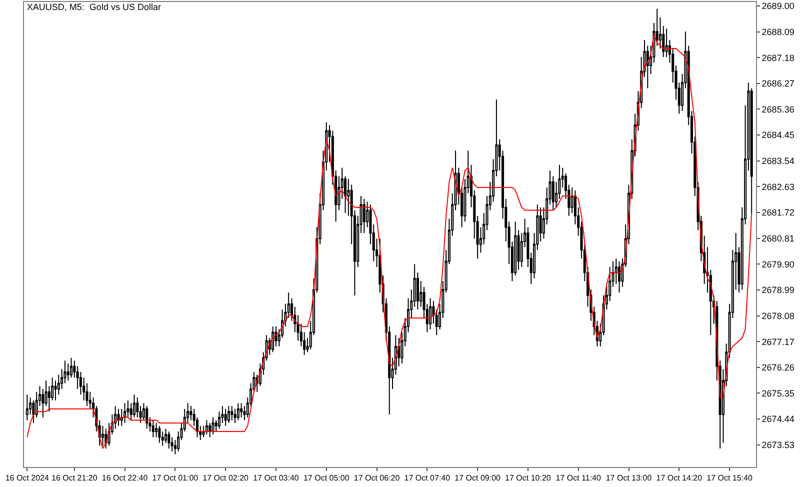  Describe the element at coordinates (427, 478) in the screenshot. I see `x-tick-label: 17 Oct 07:40` at that location.